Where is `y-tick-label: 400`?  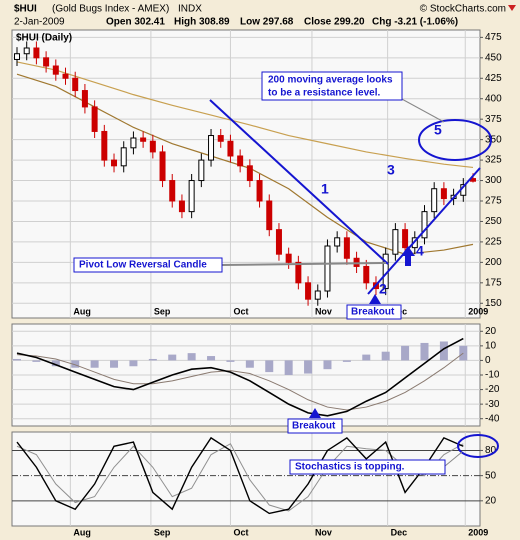 y-tick-label: 400 is located at coordinates (493, 98).